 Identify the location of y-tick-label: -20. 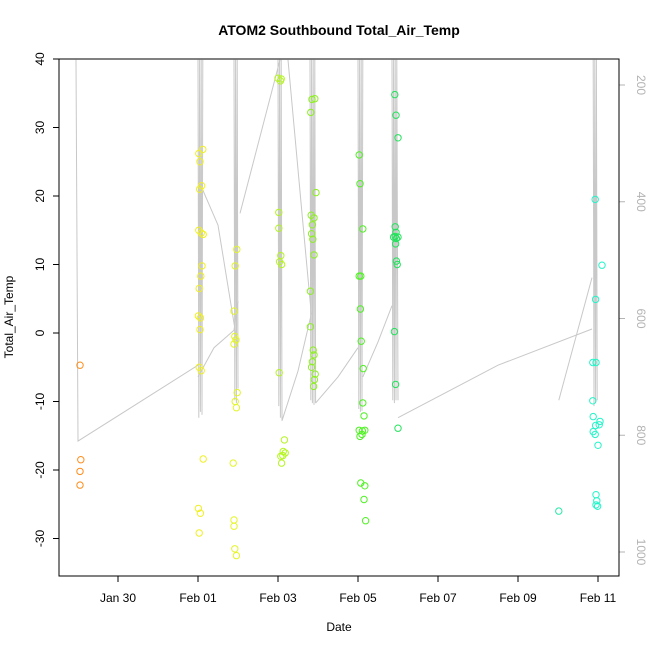
(40, 470).